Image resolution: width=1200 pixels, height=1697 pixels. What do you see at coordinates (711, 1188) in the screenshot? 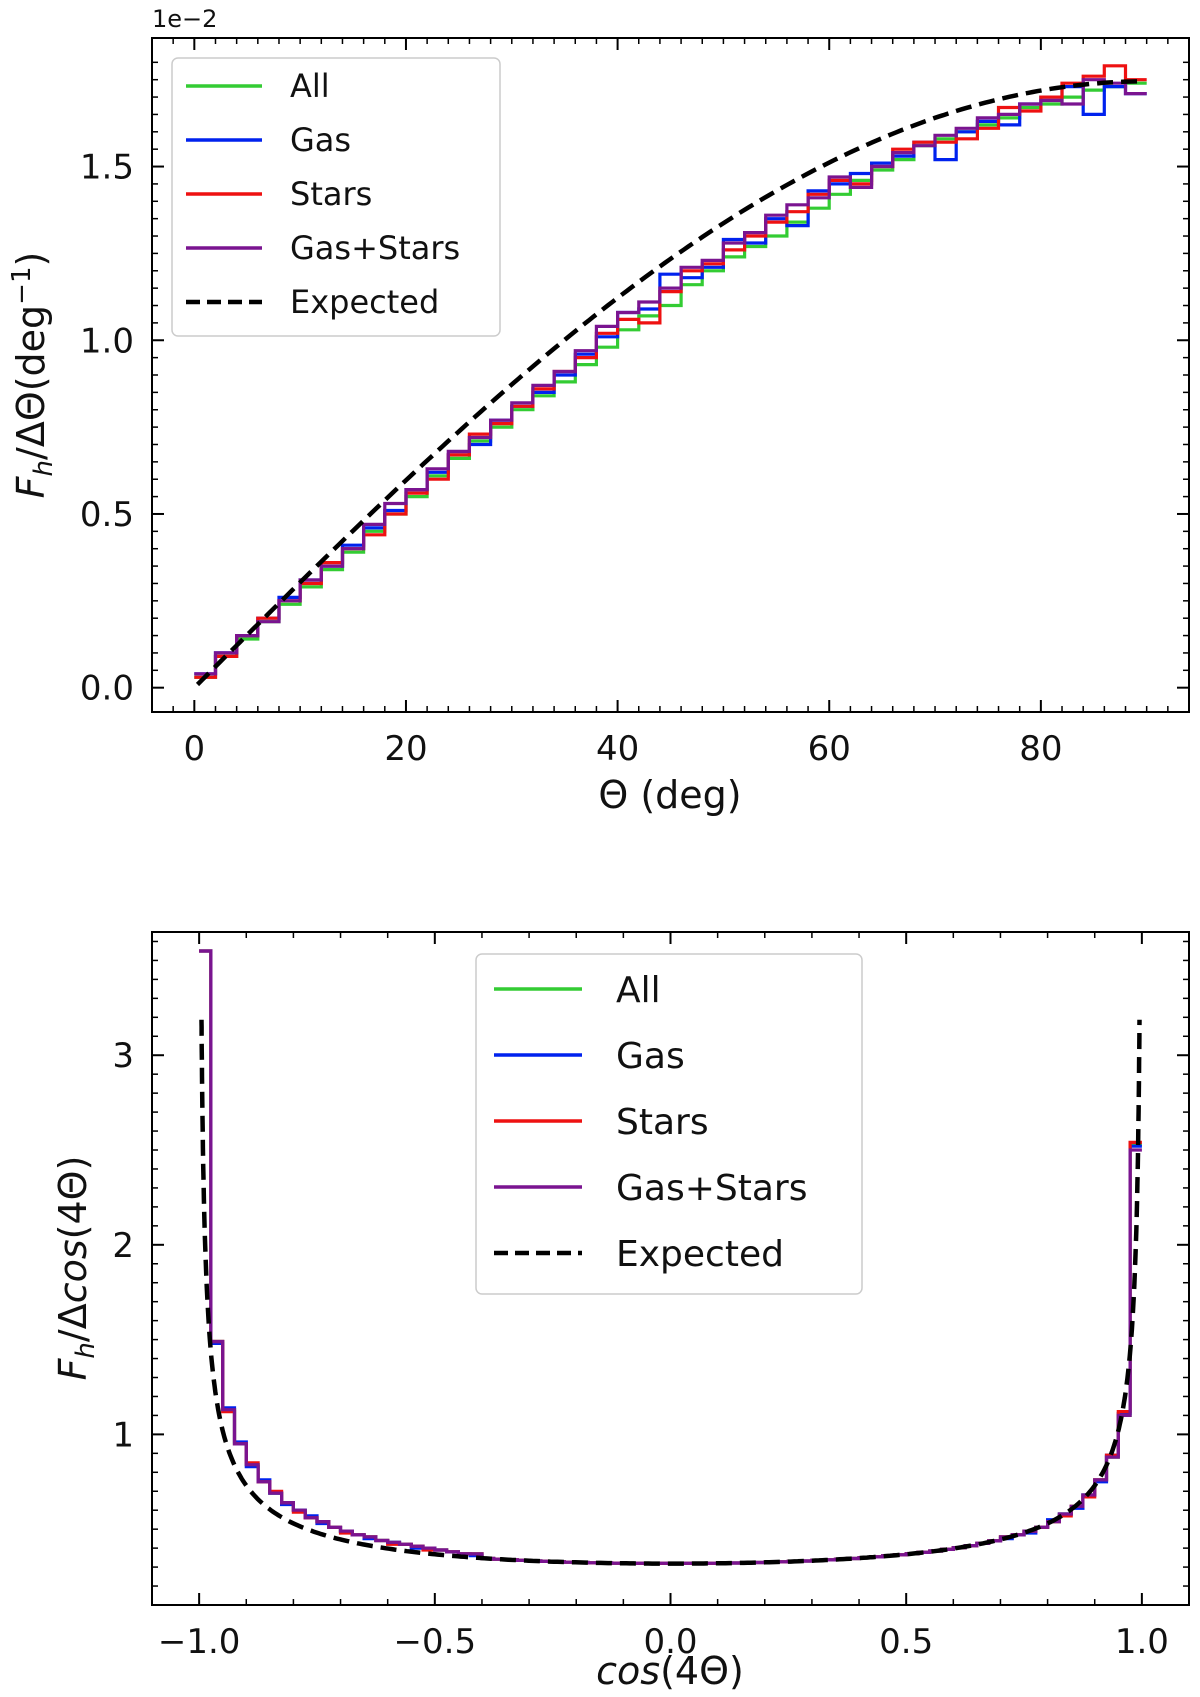
I see `bottom-legend-label-gas-stars: Gas+Stars` at bounding box center [711, 1188].